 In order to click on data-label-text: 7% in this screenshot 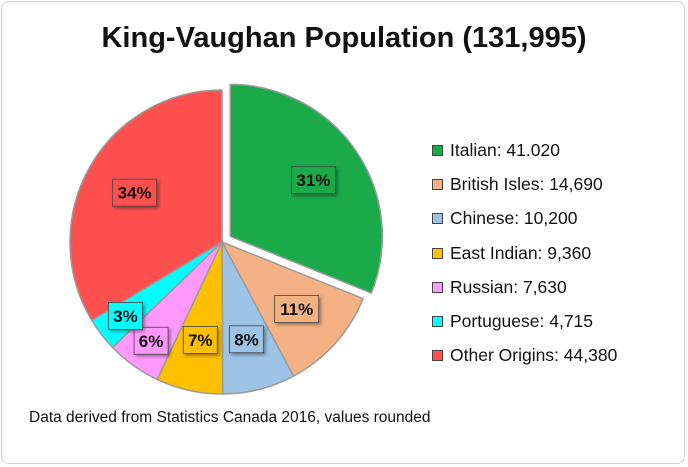, I will do `click(200, 340)`.